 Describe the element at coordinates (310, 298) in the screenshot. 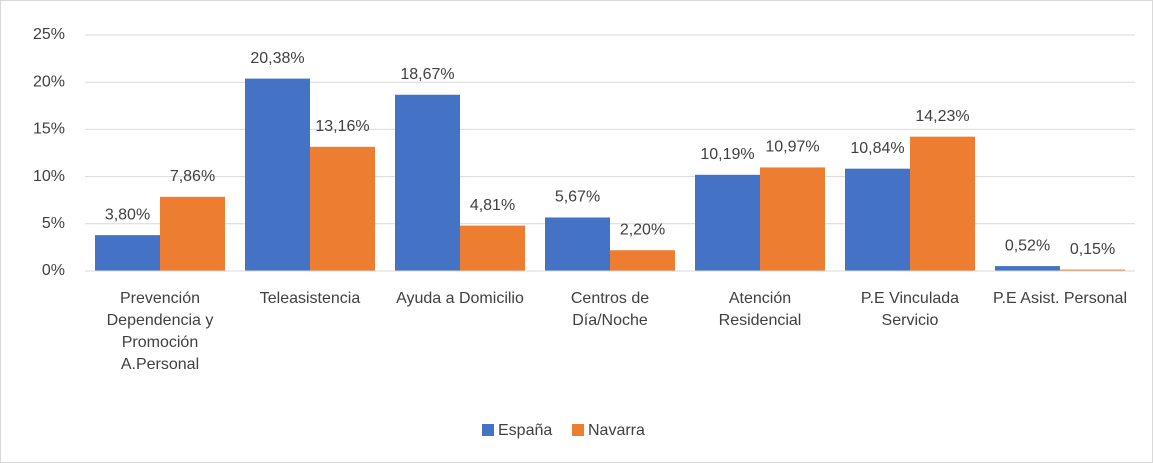

I see `x-tick-label: Teleasistencia` at that location.